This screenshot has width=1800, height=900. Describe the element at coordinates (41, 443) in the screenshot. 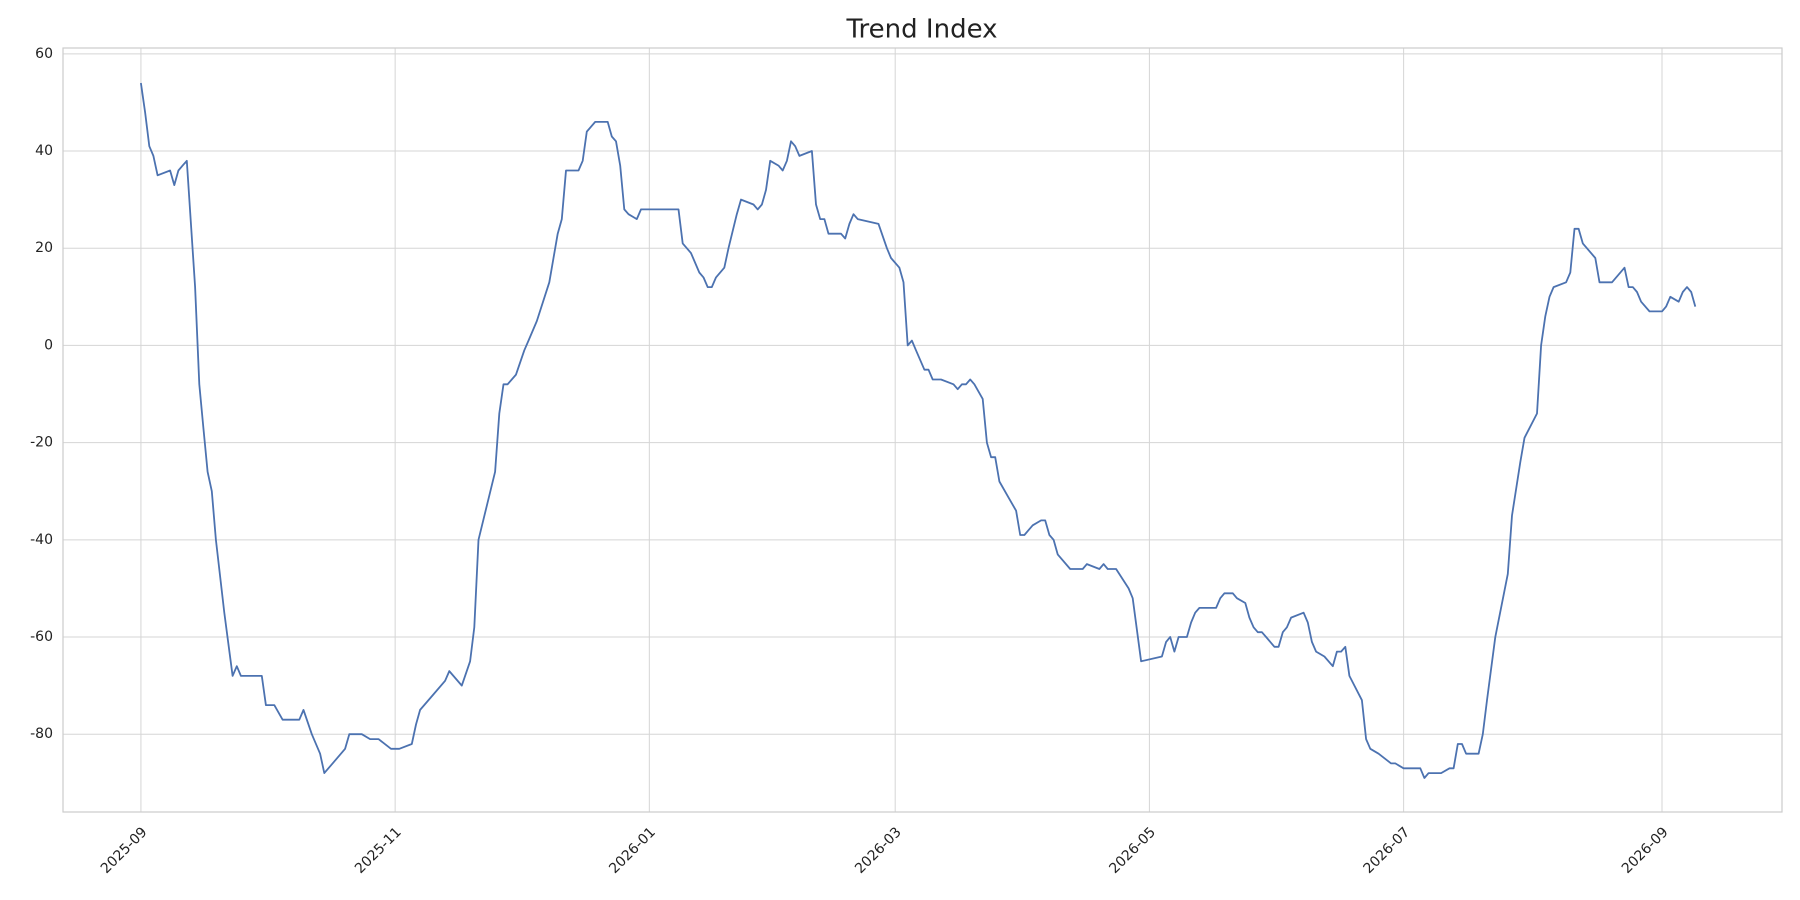

I see `y-tick-label: -20` at that location.